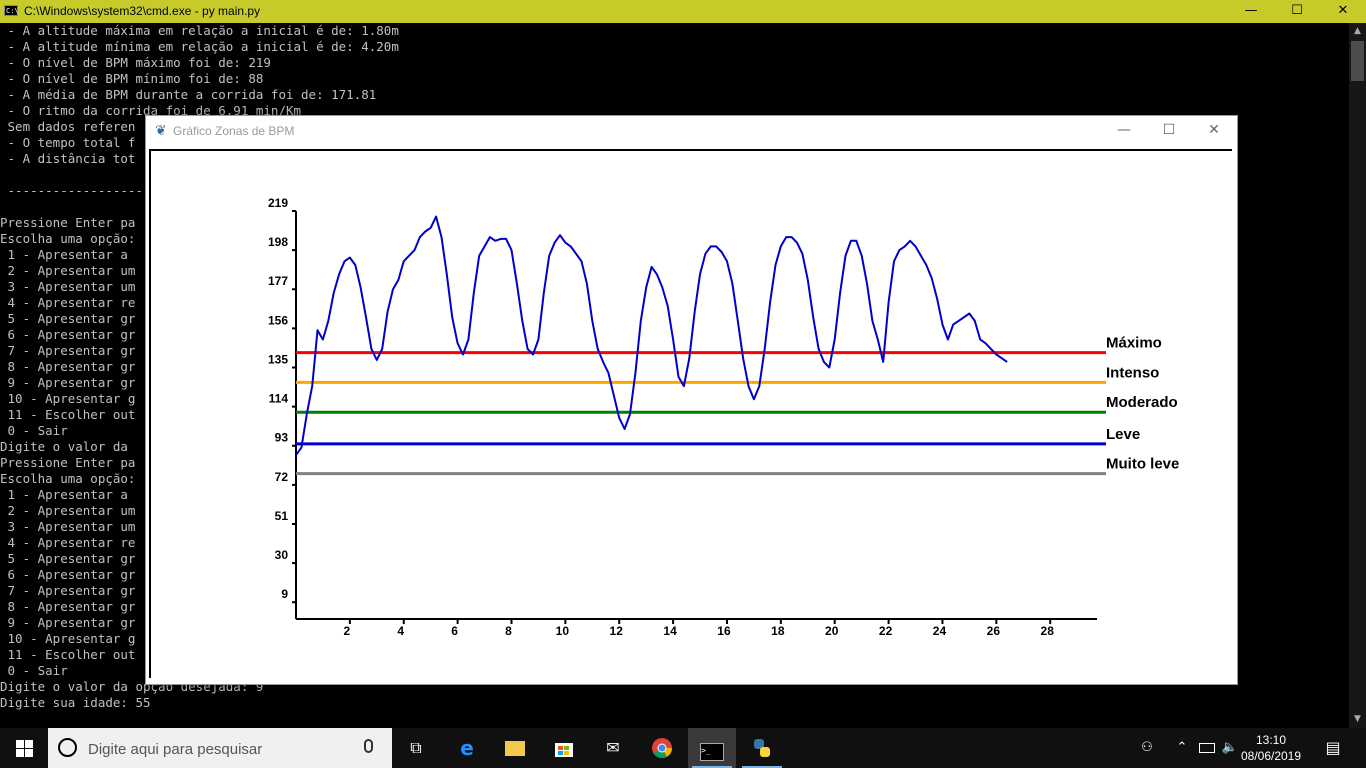 The width and height of the screenshot is (1366, 768). Describe the element at coordinates (1134, 343) in the screenshot. I see `zone-label: Máximo` at that location.